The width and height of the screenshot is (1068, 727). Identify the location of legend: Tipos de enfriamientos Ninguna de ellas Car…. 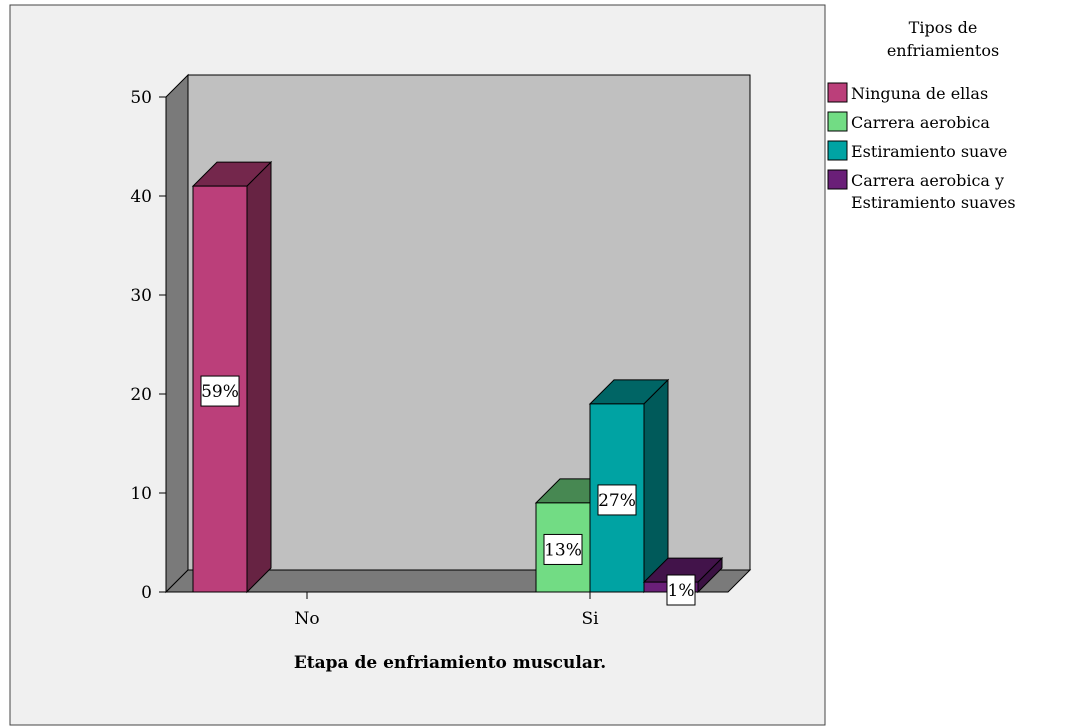
(921, 115).